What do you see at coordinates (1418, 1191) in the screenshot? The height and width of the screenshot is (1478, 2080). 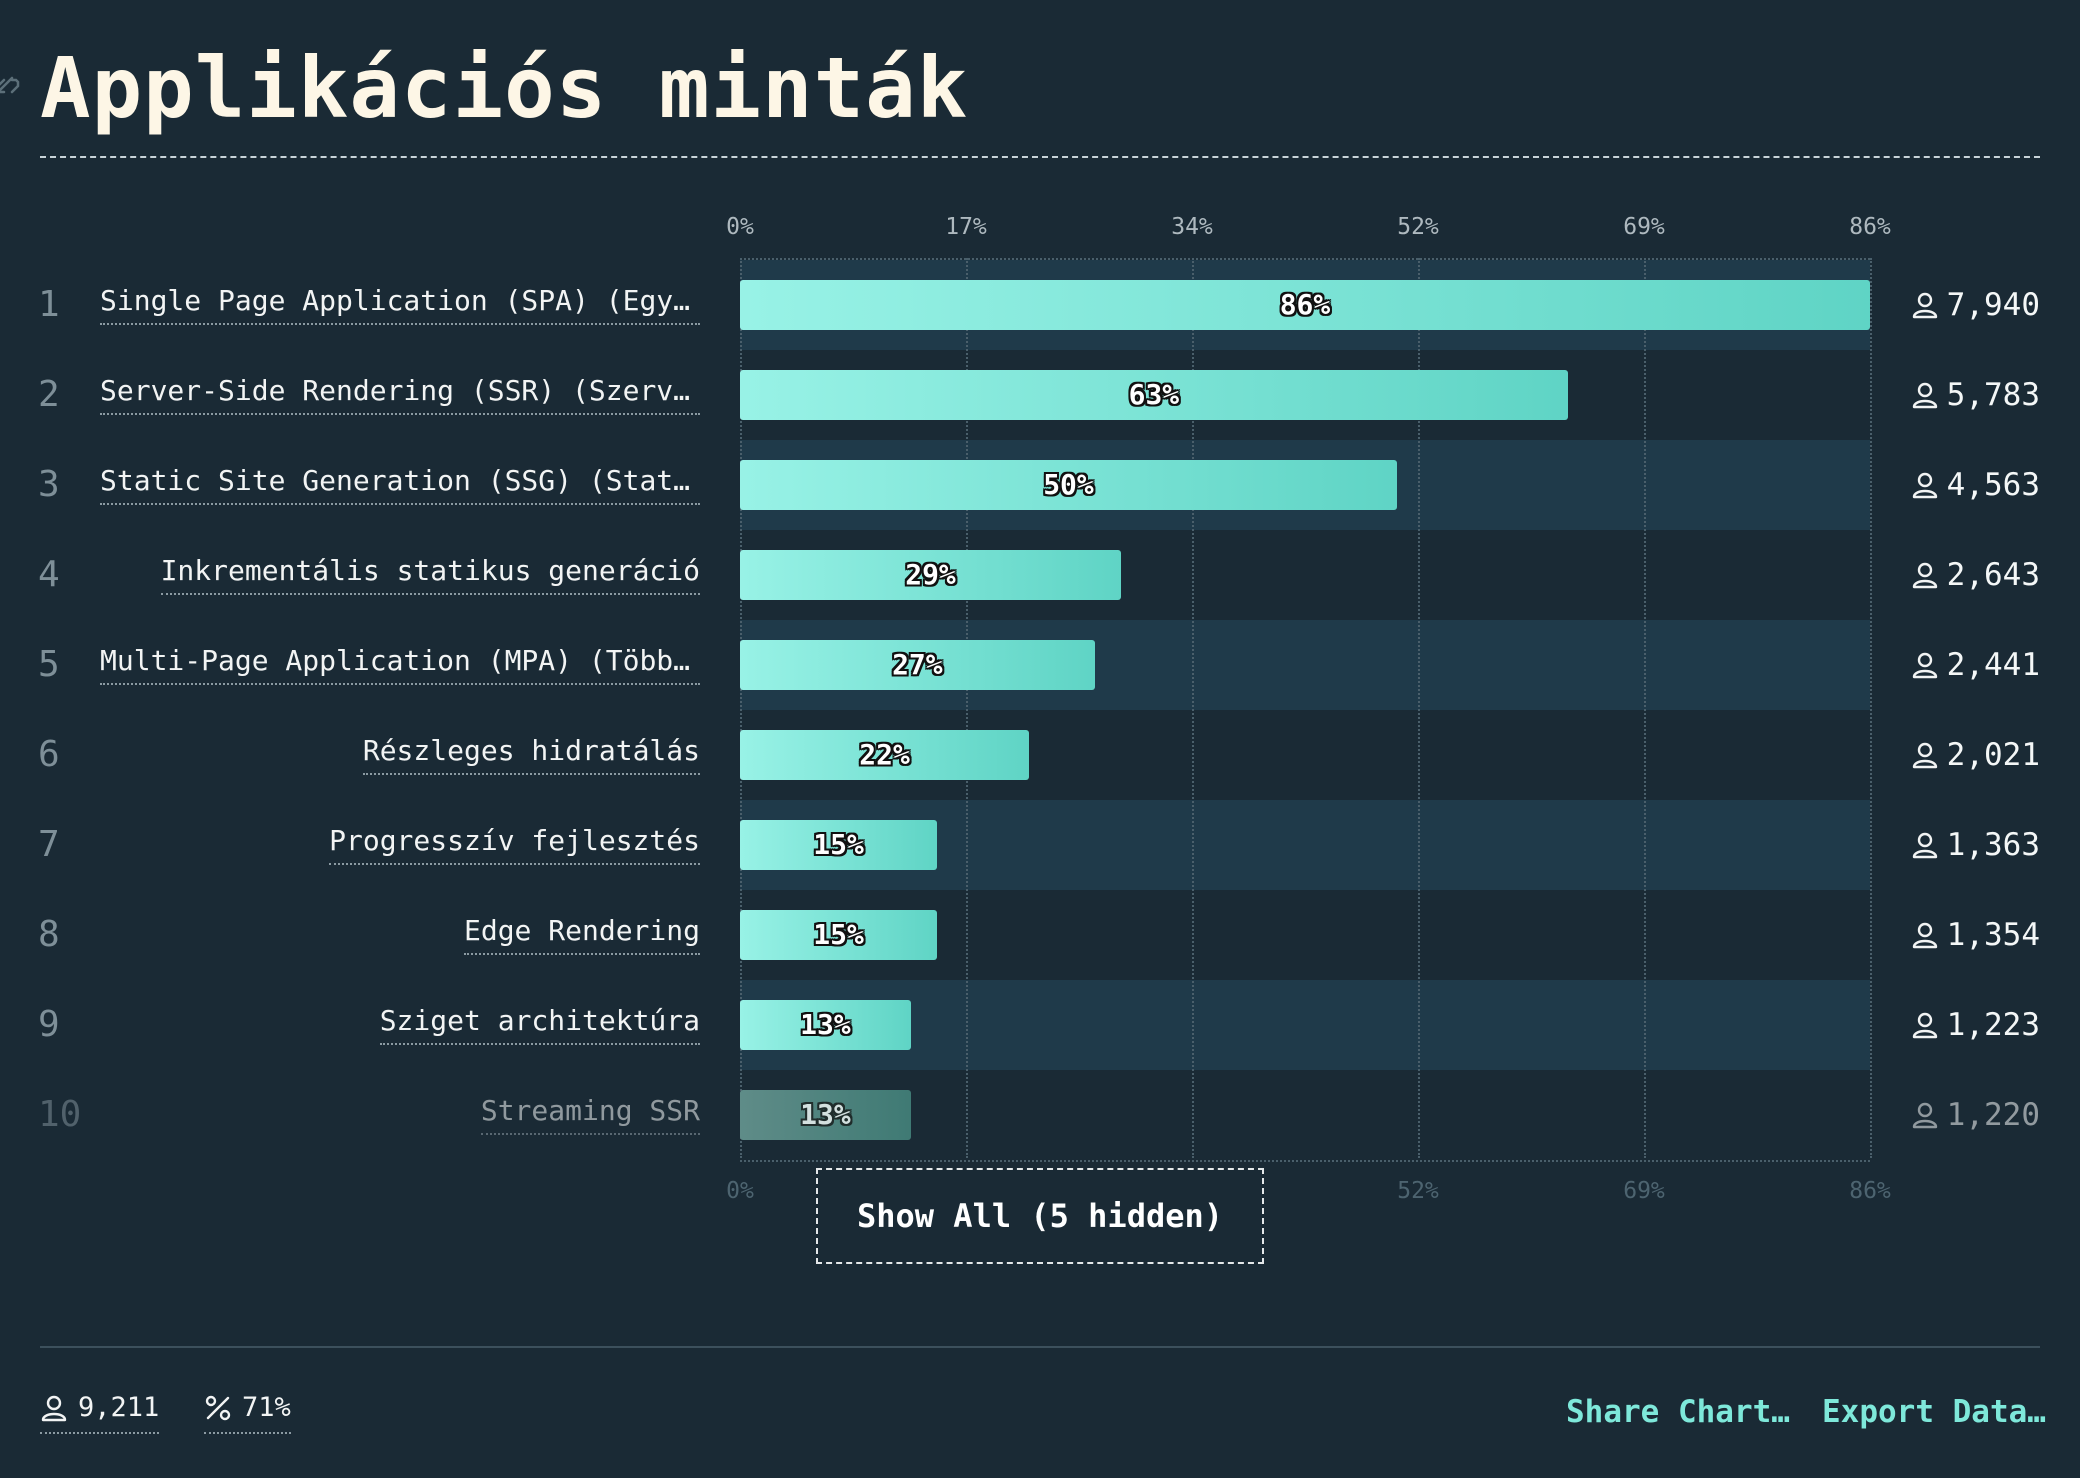 I see `x-tick-label-bottom: 52%` at bounding box center [1418, 1191].